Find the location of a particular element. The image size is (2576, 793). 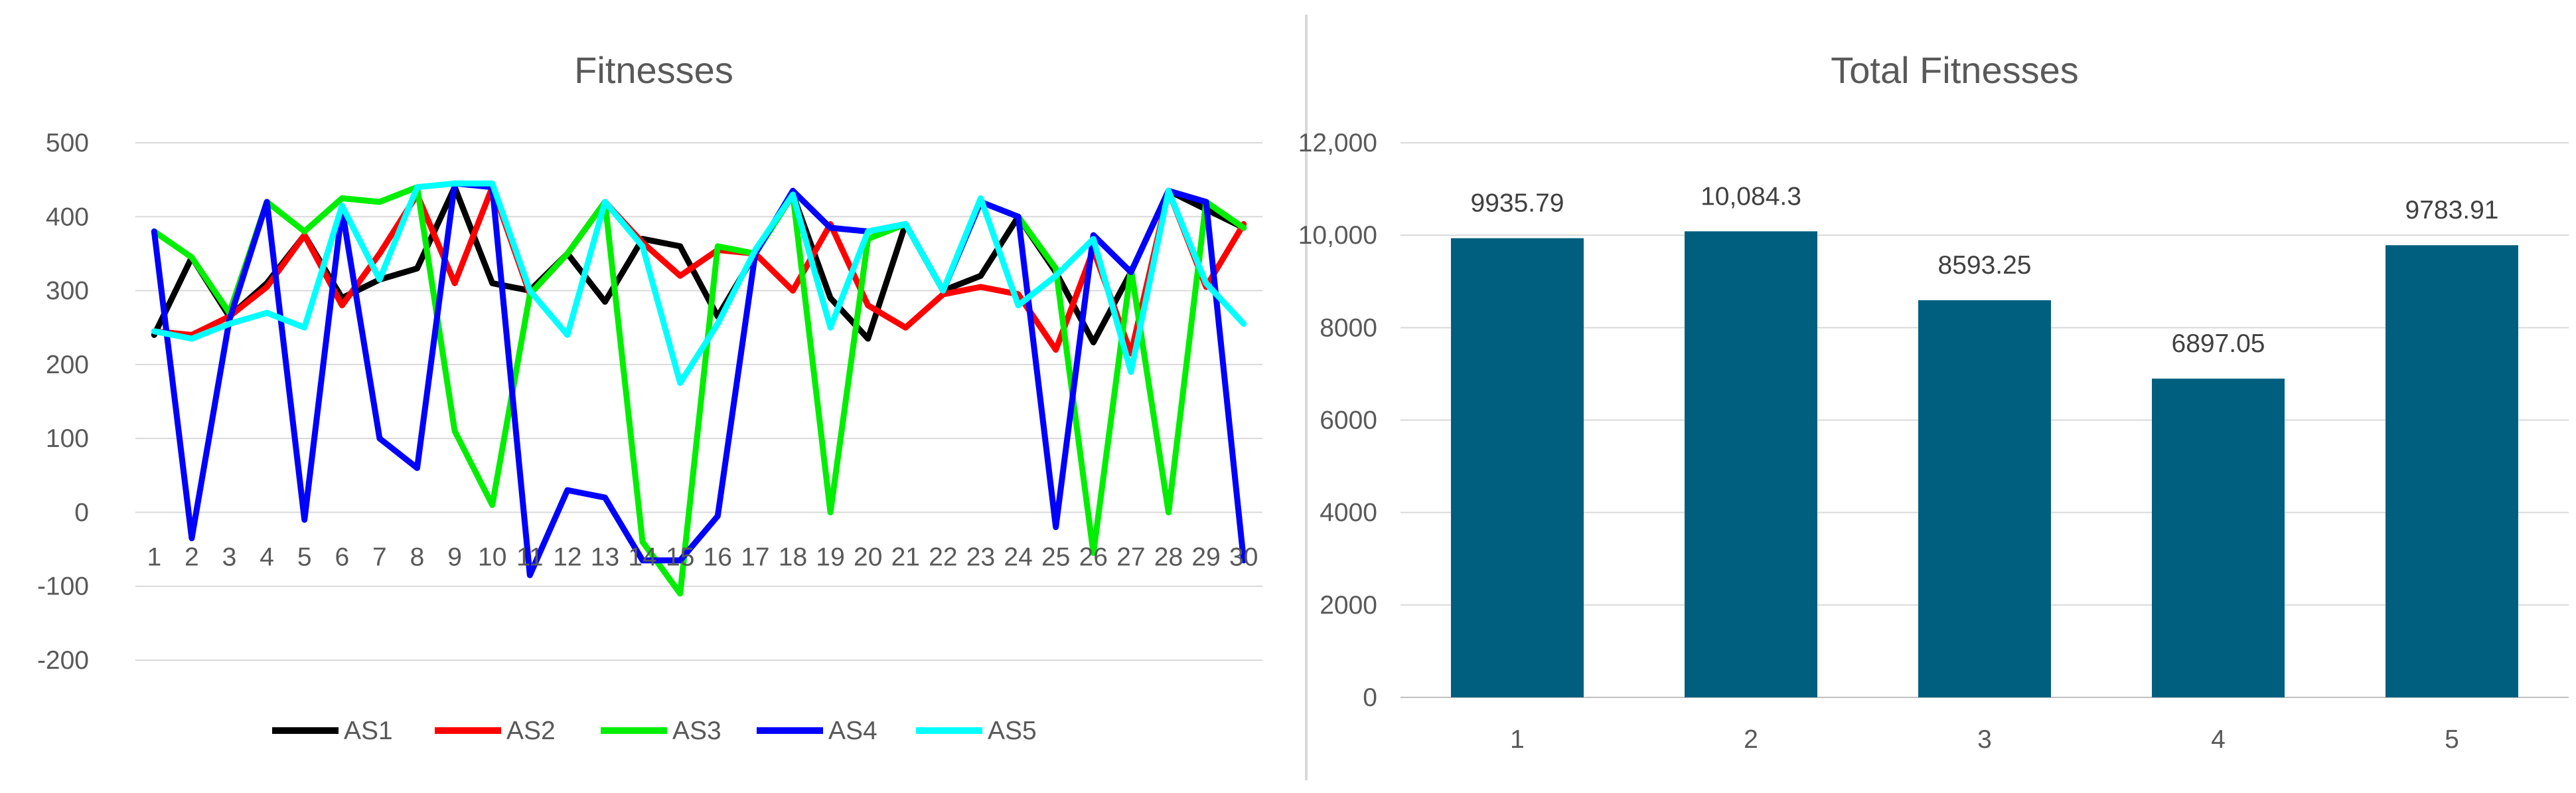

x-tick-label: 23 is located at coordinates (981, 557).